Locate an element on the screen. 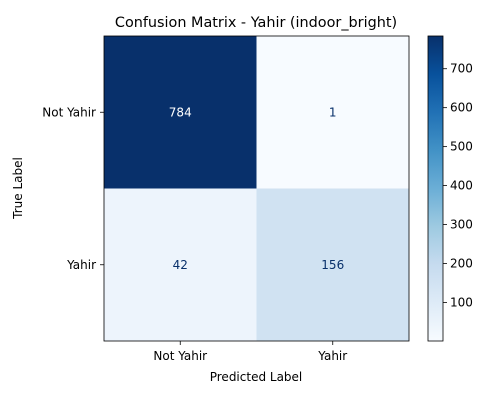 This screenshot has height=405, width=500. y-tick-label: Yahir is located at coordinates (81, 265).